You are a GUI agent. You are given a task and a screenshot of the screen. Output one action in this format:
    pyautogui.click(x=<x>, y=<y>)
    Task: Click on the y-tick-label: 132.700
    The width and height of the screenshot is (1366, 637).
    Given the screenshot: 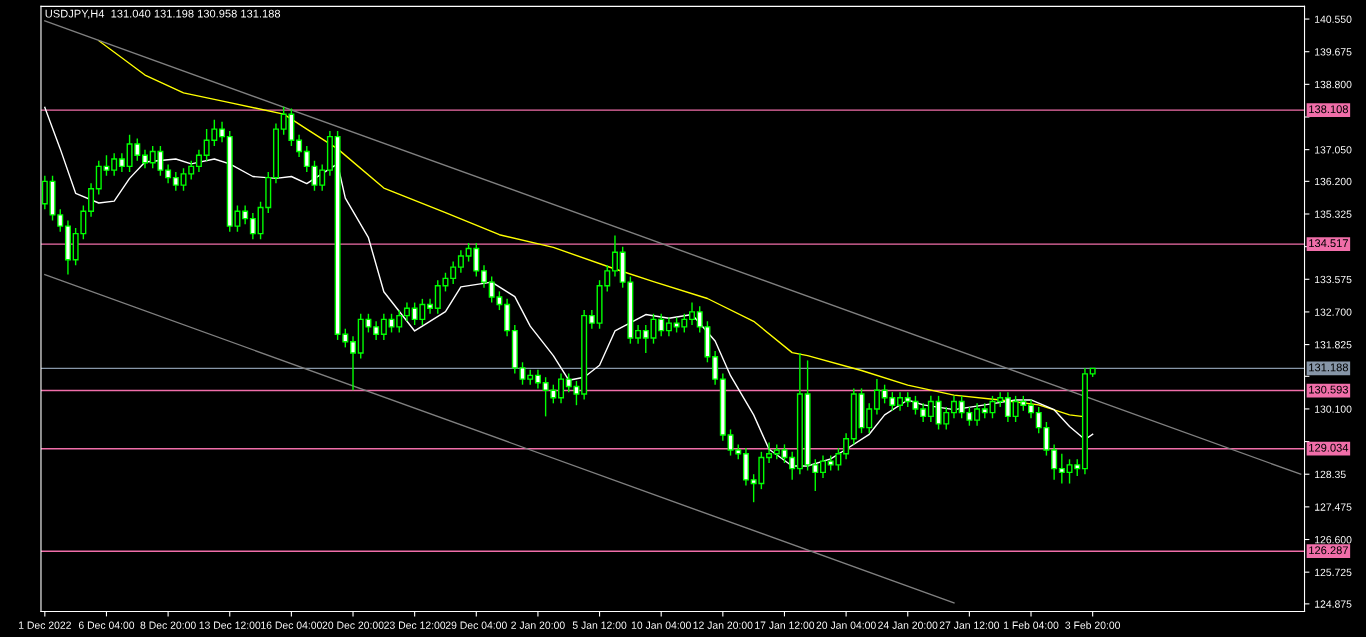 What is the action you would take?
    pyautogui.click(x=1333, y=312)
    